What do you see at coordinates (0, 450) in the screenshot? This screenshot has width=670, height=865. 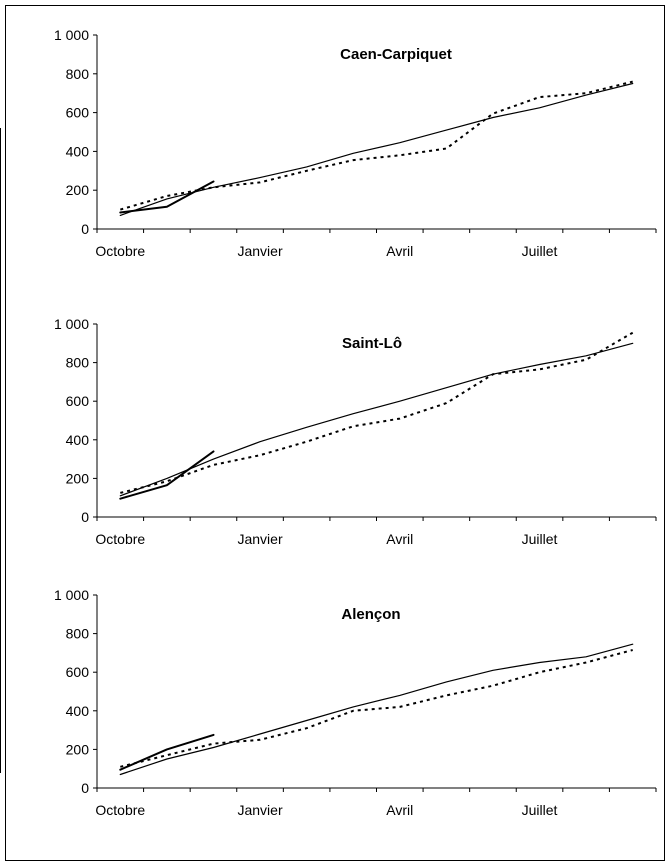 I see `left-border-line` at bounding box center [0, 450].